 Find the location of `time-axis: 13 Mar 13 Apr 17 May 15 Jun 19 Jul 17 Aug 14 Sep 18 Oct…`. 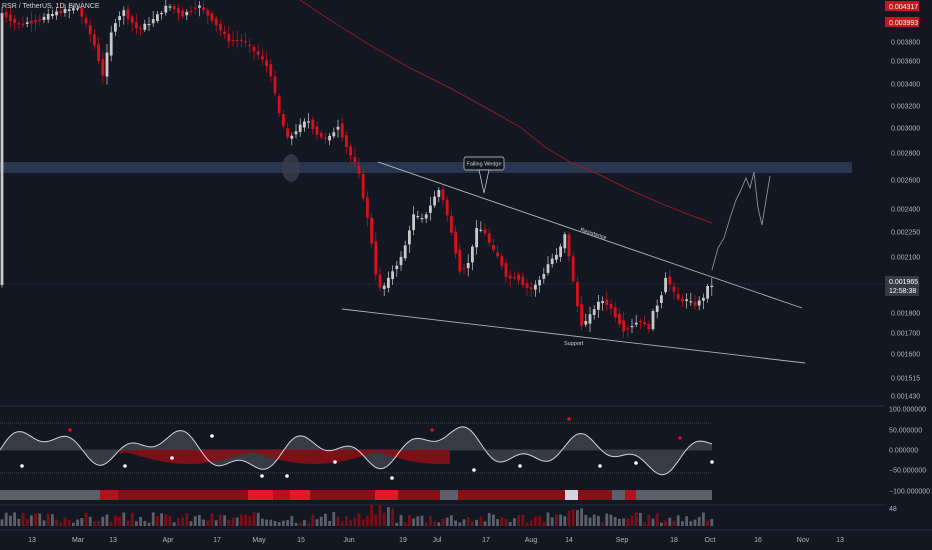

time-axis: 13 Mar 13 Apr 17 May 15 Jun 19 Jul 17 Aug 14 Sep 18 Oct… is located at coordinates (436, 540).